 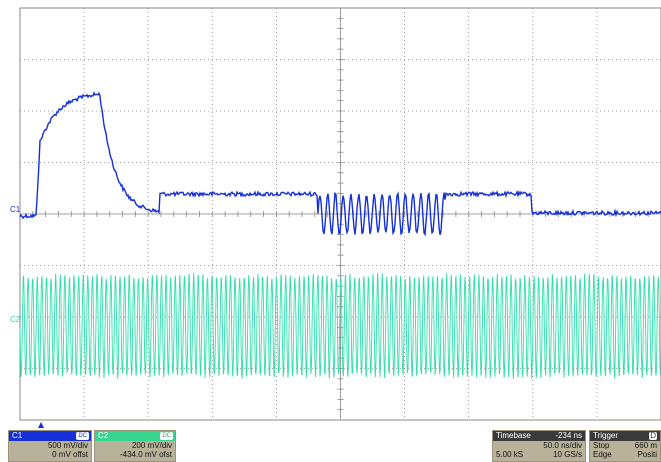 I want to click on trigger-panel: Trigger D Stop 660 m Edge Positi, so click(x=625, y=446).